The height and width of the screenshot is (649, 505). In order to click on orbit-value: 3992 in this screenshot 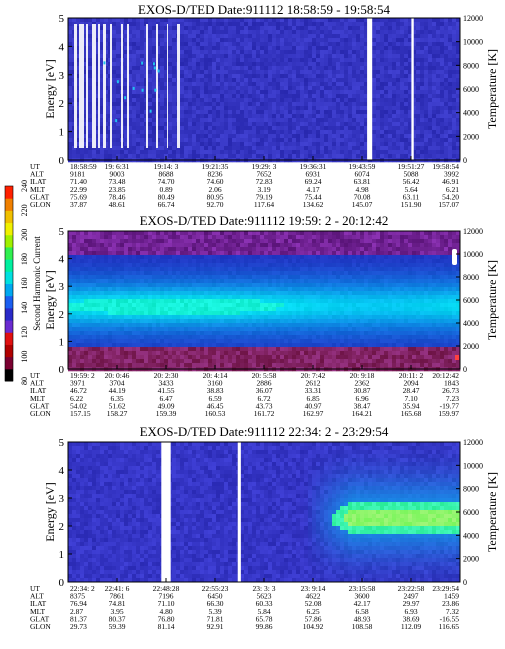, I will do `click(451, 174)`.